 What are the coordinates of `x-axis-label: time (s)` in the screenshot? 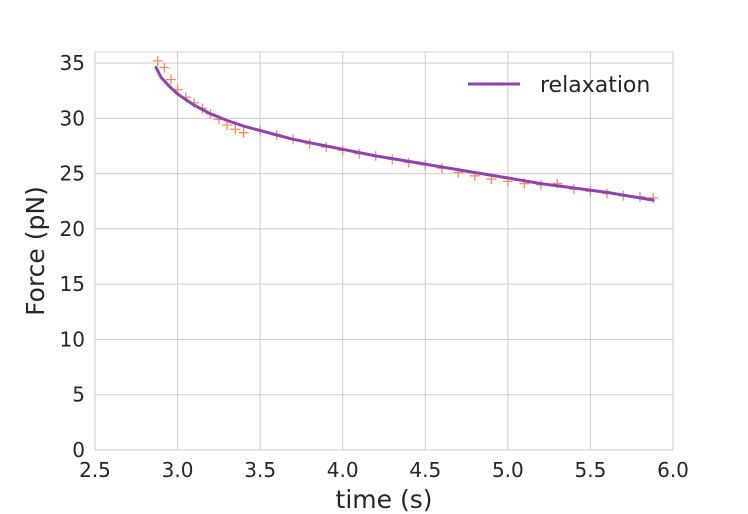 It's located at (384, 499).